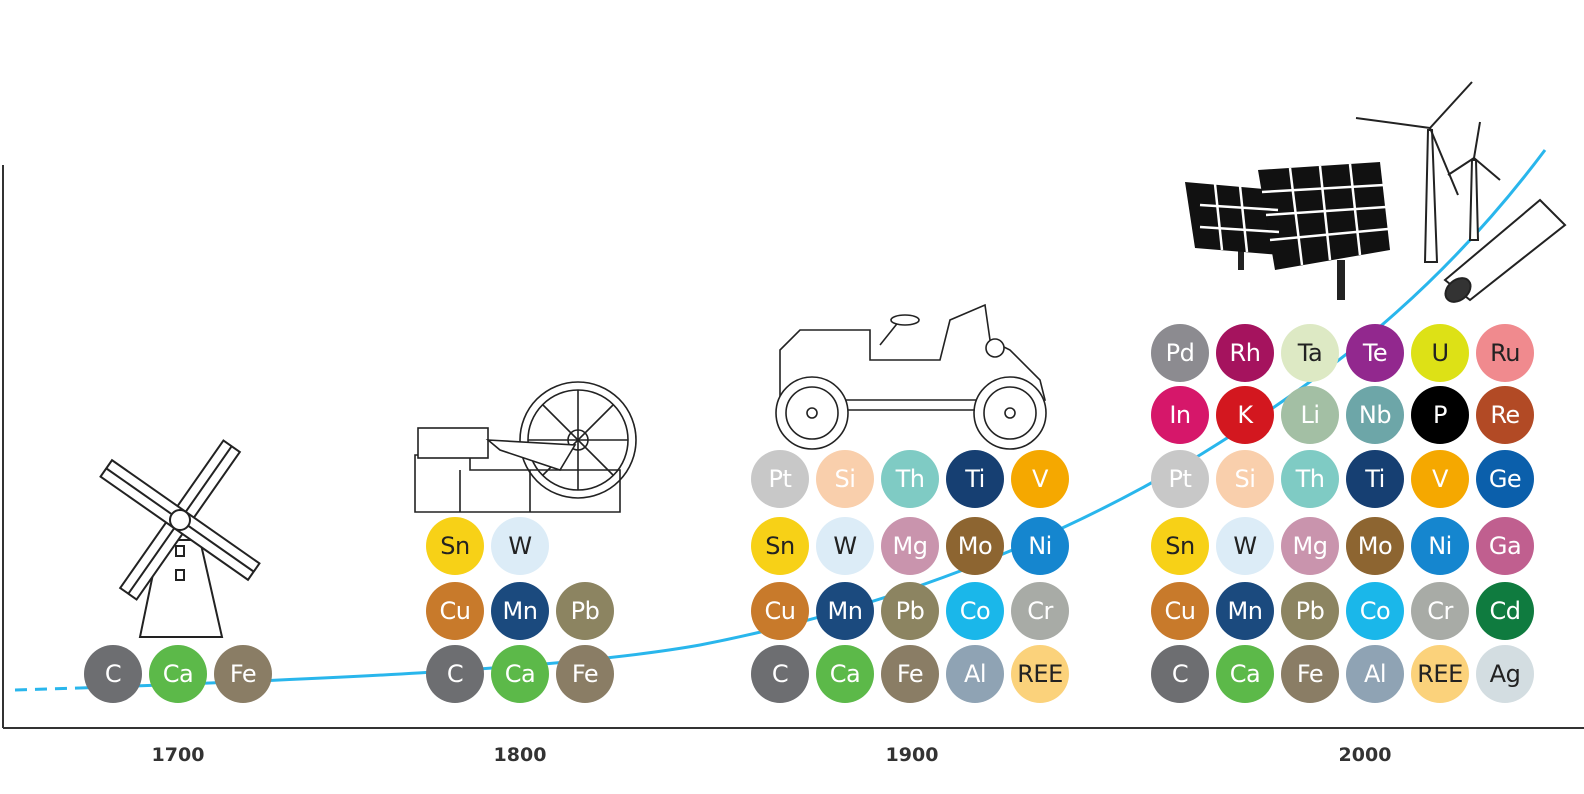 This screenshot has height=794, width=1584. I want to click on vintage-car-icon, so click(911, 376).